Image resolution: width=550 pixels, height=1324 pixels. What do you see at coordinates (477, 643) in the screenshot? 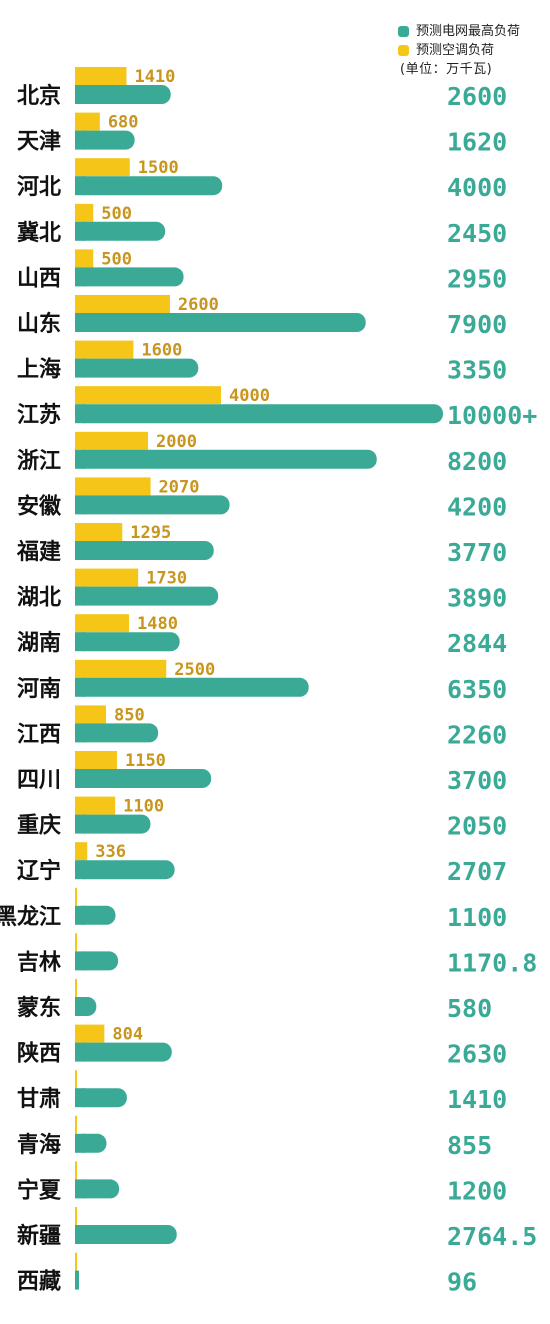
I see `peak-load-label: 2844` at bounding box center [477, 643].